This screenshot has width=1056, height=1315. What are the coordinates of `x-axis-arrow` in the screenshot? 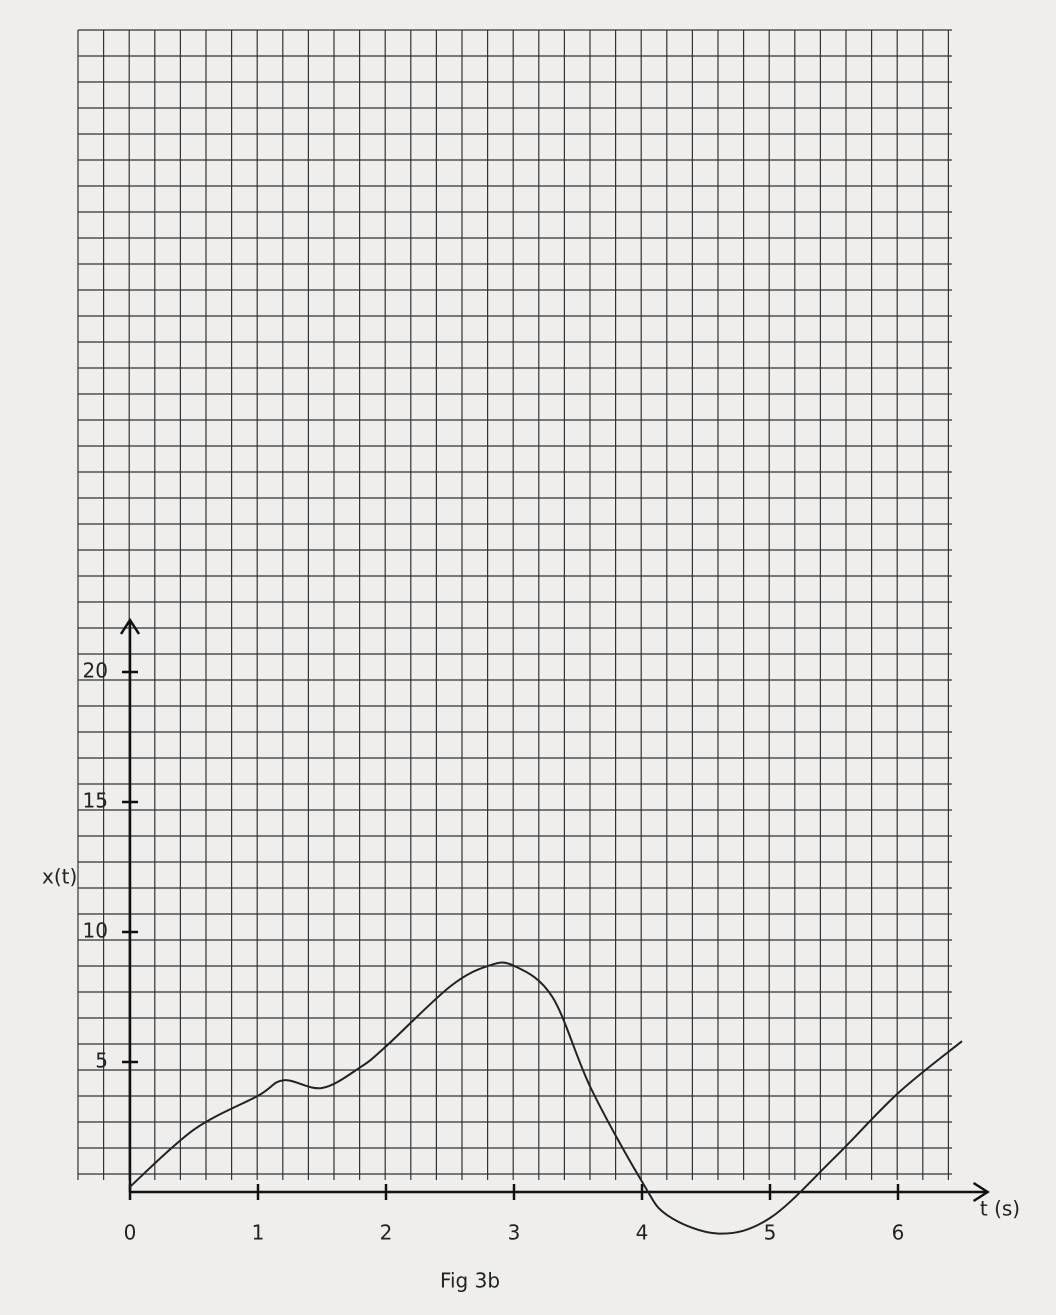 It's located at (981, 1192).